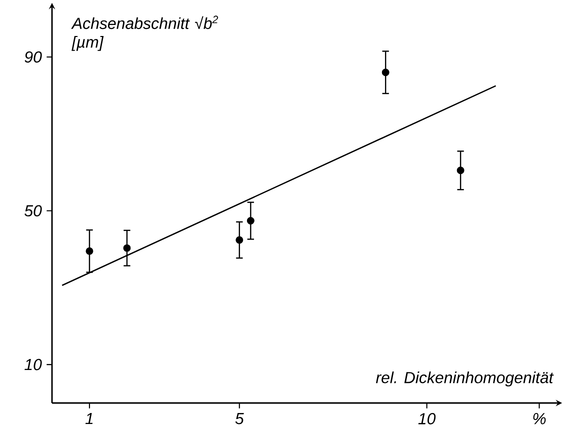 The image size is (580, 431). Describe the element at coordinates (465, 379) in the screenshot. I see `x-axis-title: rel. Dickeninhomogenität` at that location.